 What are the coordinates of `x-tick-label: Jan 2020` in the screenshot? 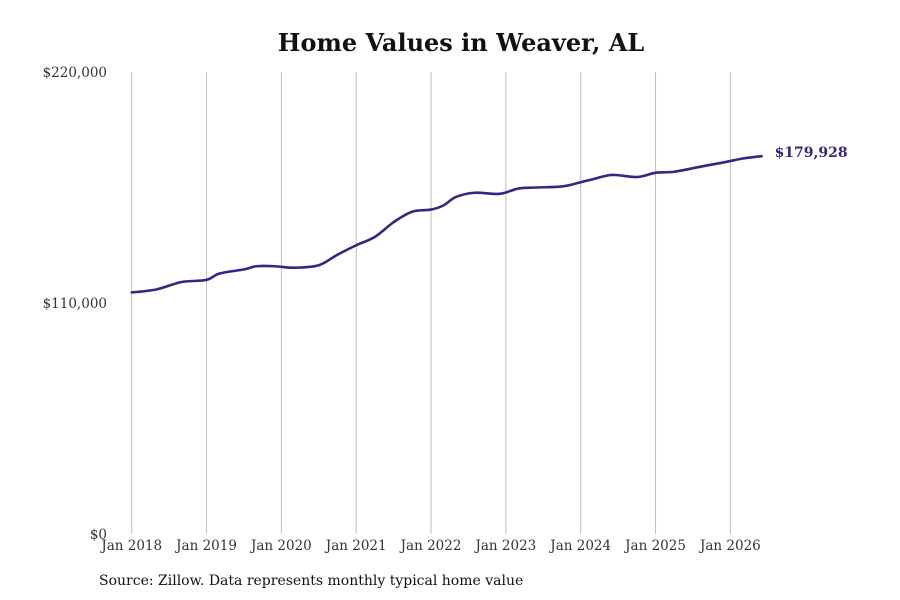 It's located at (280, 546).